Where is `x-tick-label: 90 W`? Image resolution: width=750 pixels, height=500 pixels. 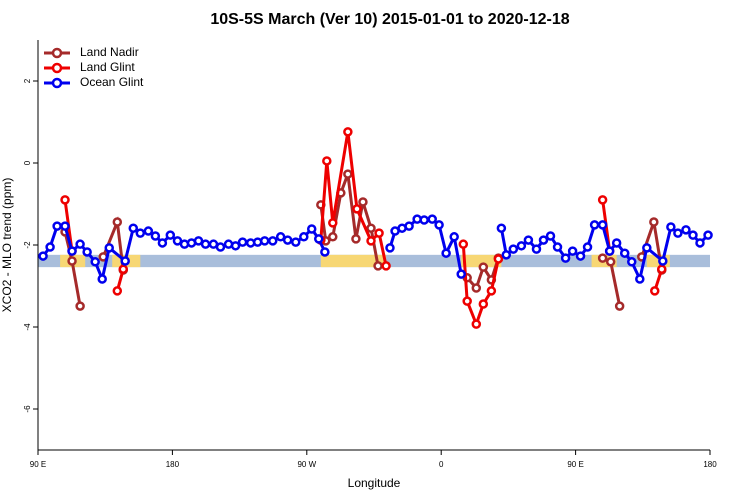
x-tick-label: 90 W is located at coordinates (306, 464).